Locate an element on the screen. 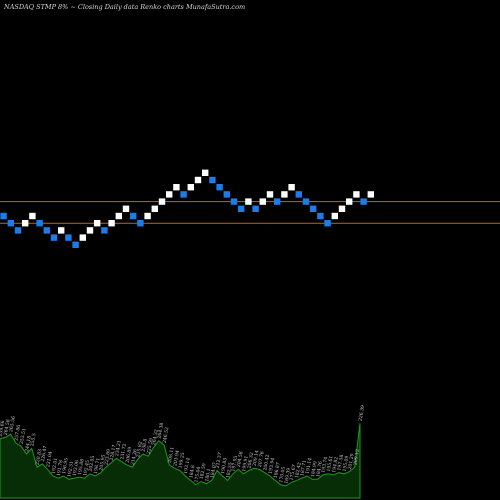  volume-area is located at coordinates (180, 461).